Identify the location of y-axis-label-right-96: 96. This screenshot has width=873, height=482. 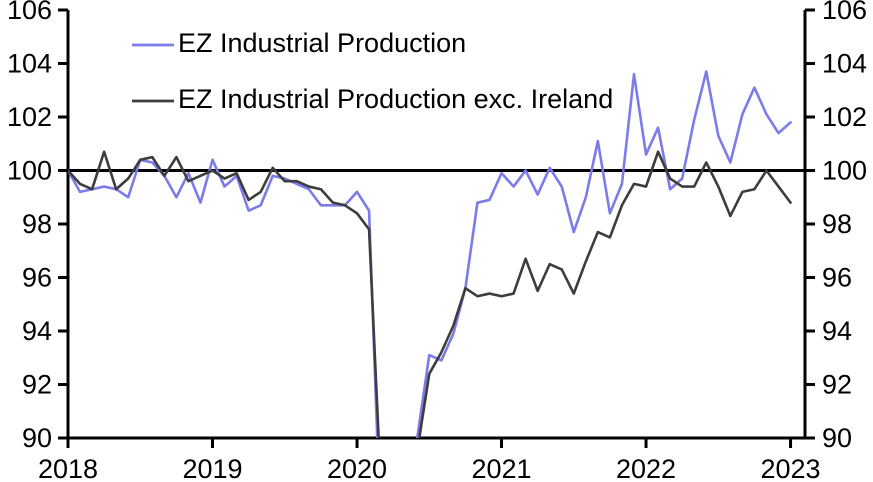
(837, 278).